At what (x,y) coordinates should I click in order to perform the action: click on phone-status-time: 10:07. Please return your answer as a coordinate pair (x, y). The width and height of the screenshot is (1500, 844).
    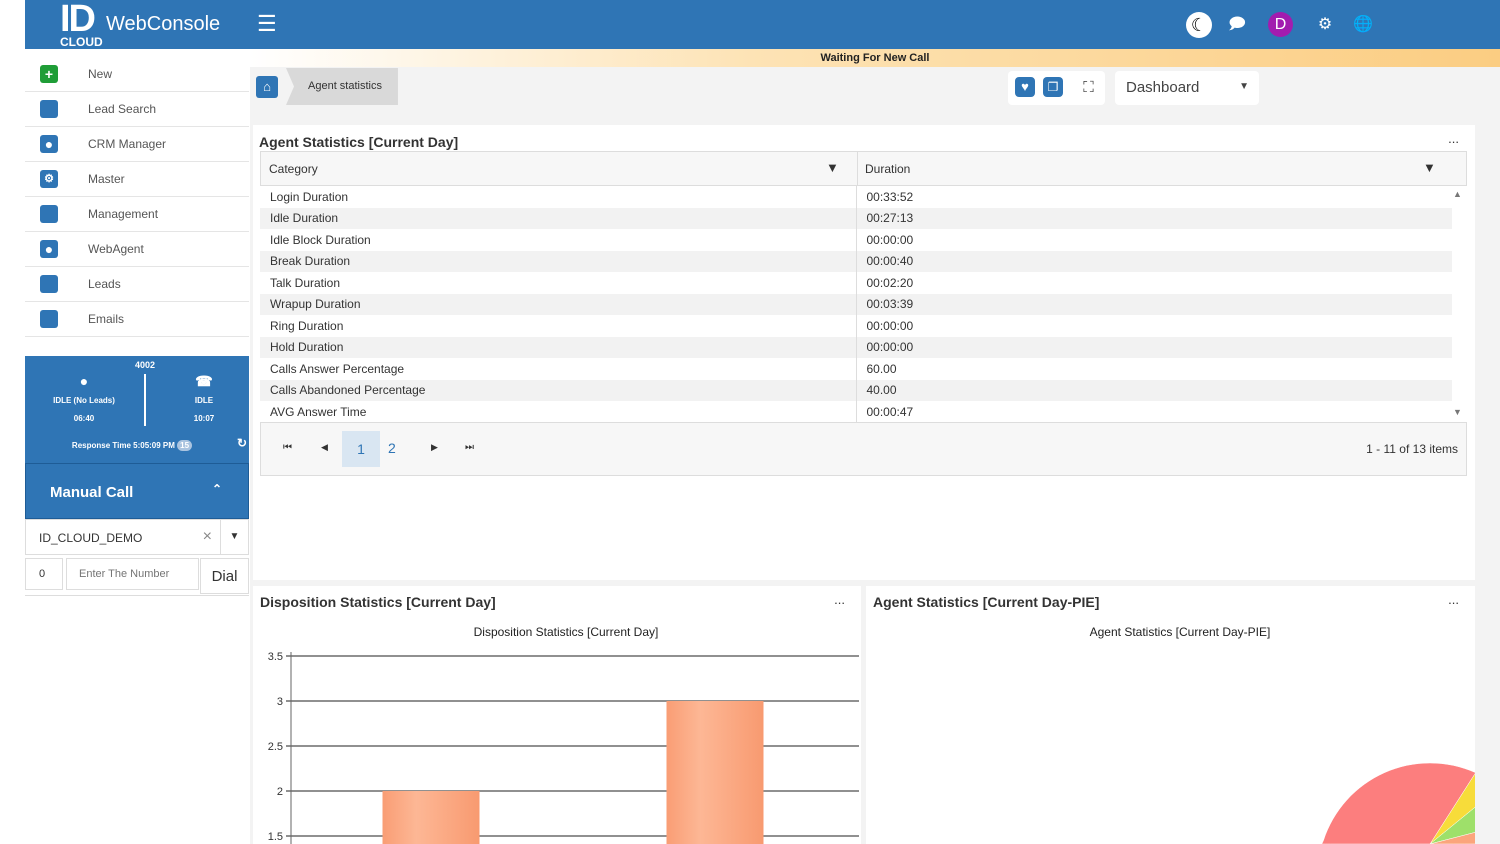
    Looking at the image, I should click on (204, 418).